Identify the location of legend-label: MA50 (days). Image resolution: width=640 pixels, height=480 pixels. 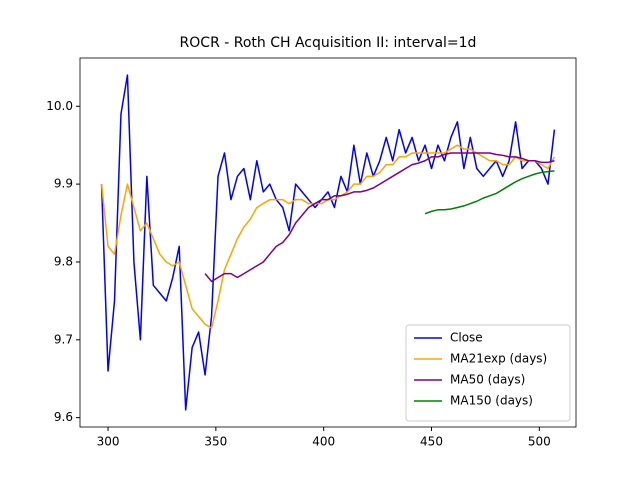
(487, 380).